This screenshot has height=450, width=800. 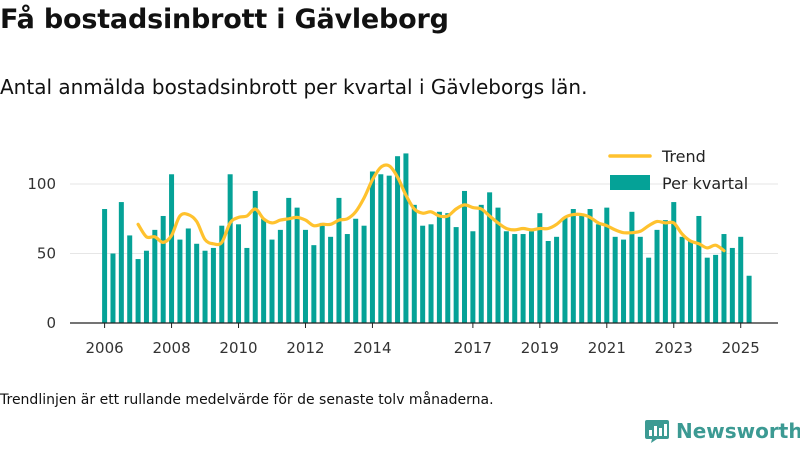 I want to click on x-tick-label: 2025, so click(x=741, y=348).